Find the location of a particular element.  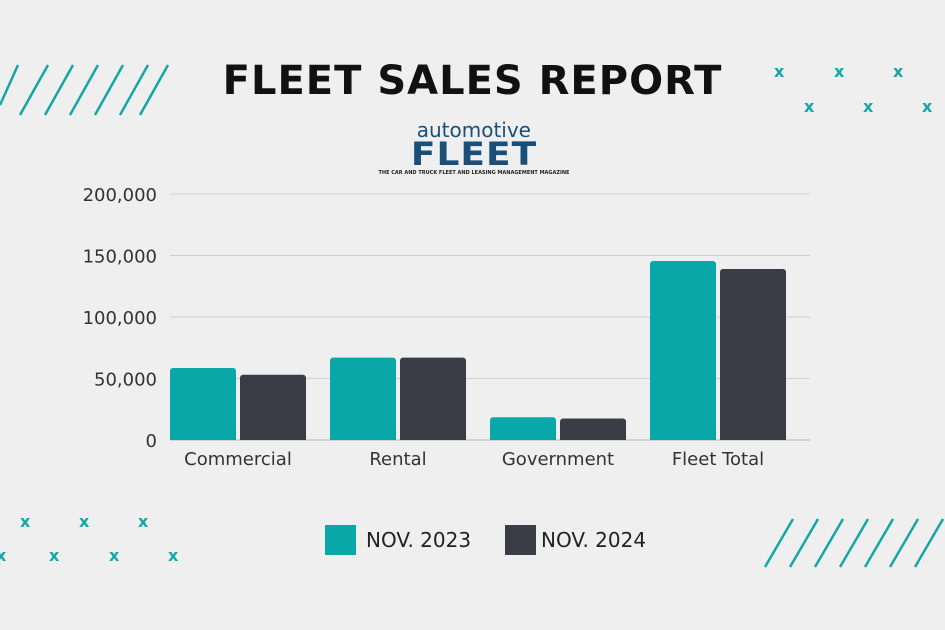

y-tick-label: 200,000 is located at coordinates (120, 195).